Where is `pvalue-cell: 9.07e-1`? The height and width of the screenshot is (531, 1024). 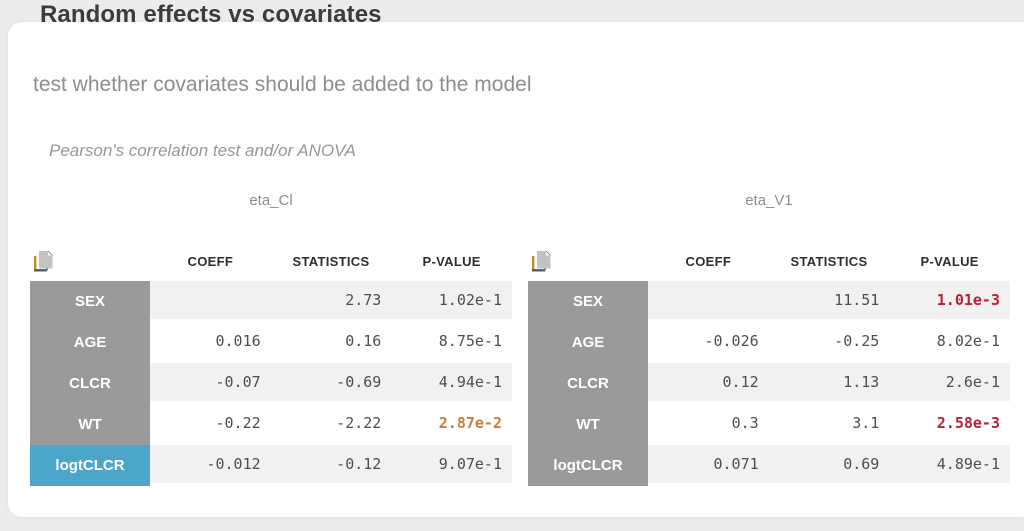 pvalue-cell: 9.07e-1 is located at coordinates (451, 464).